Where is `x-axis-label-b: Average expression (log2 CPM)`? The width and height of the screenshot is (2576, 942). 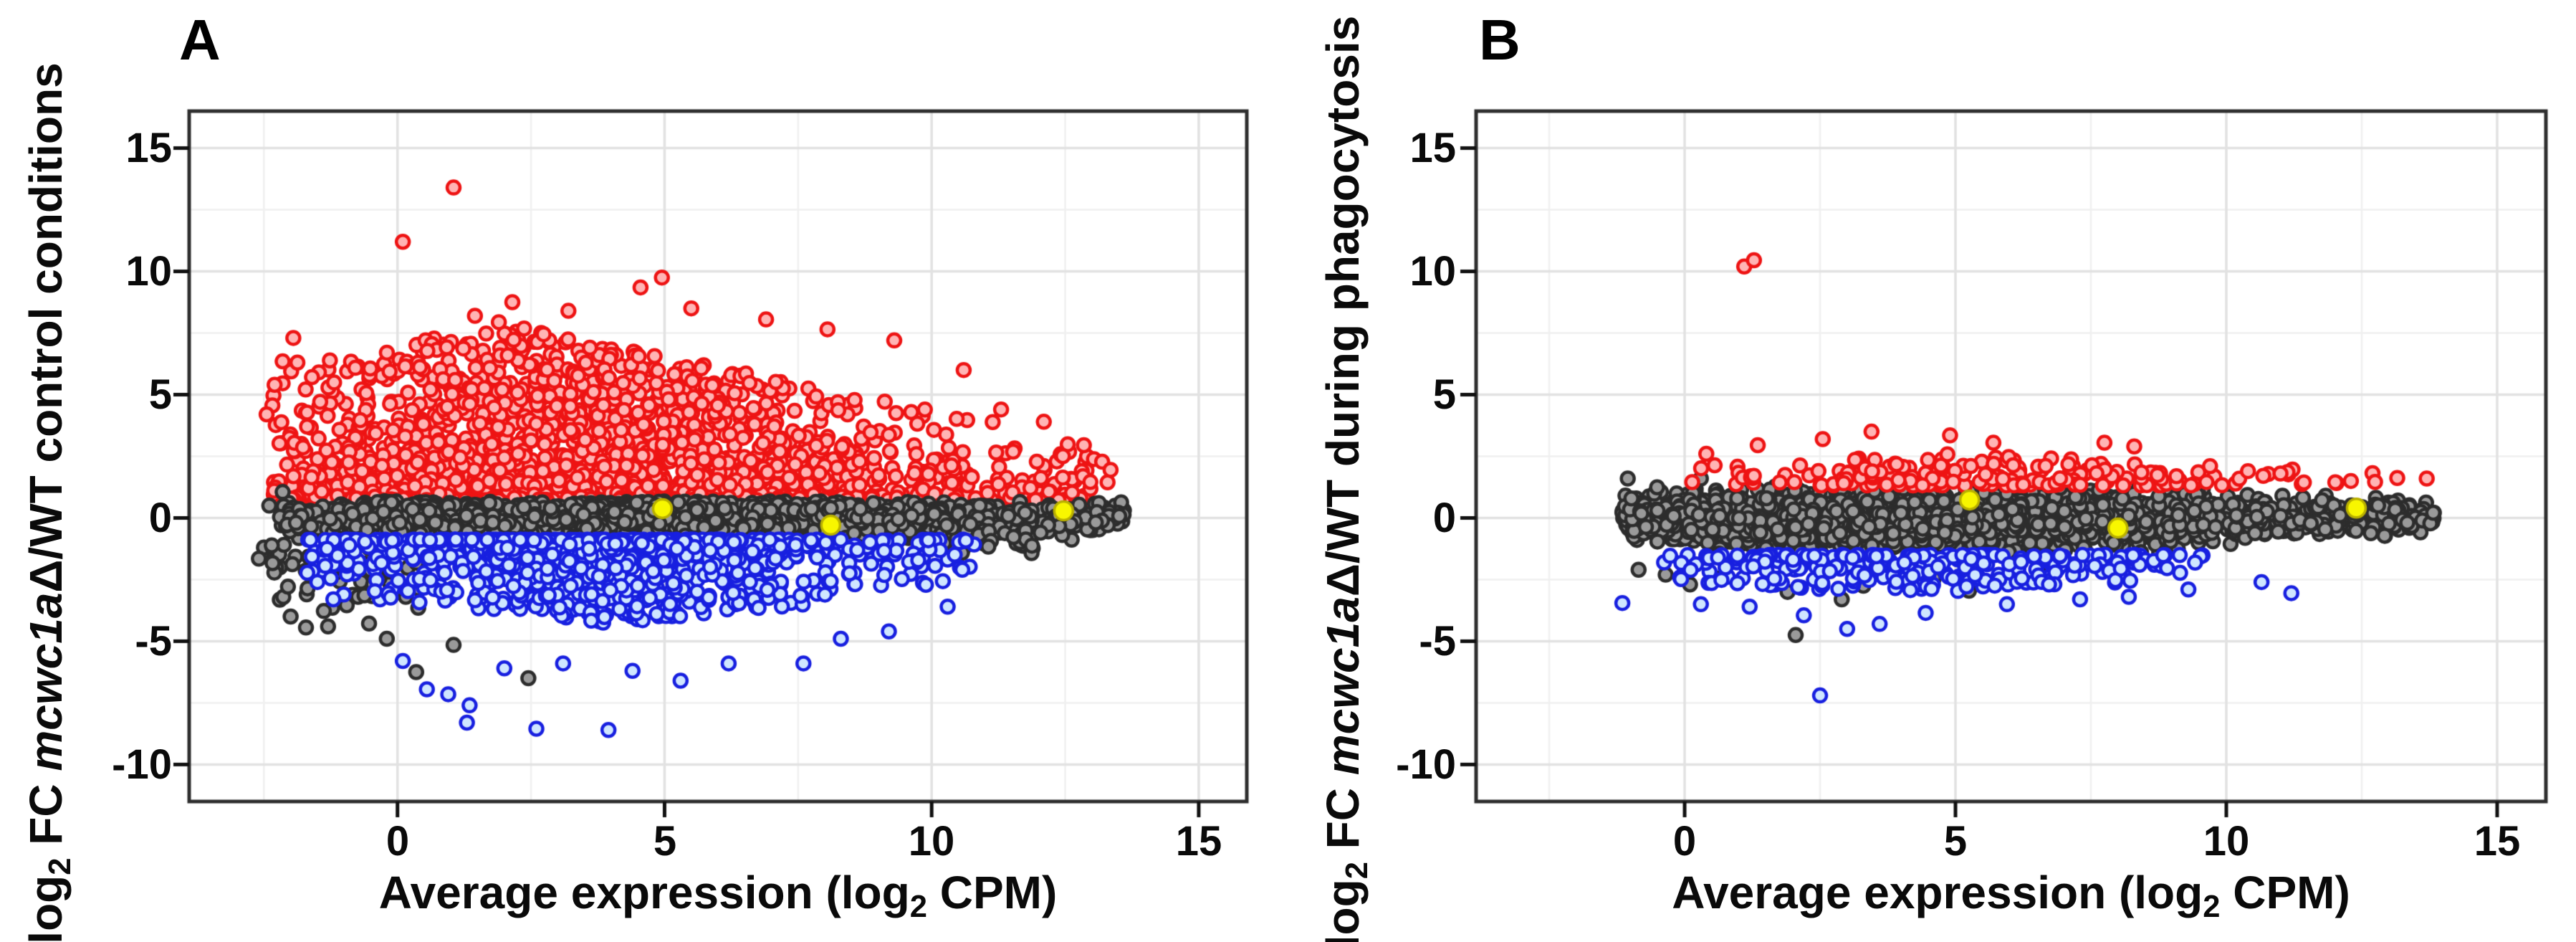
x-axis-label-b: Average expression (log2 CPM) is located at coordinates (2011, 896).